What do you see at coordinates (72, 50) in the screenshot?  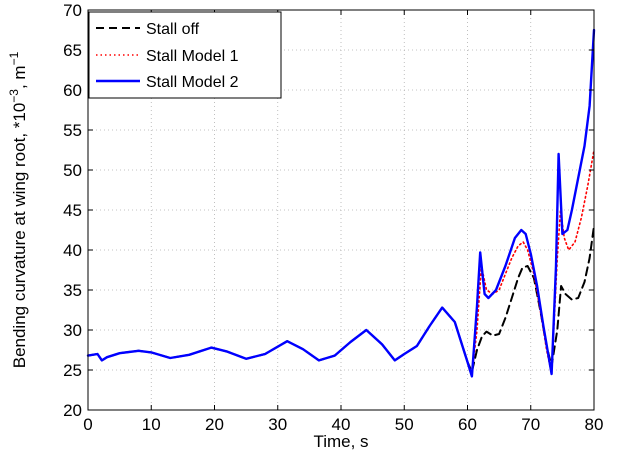 I see `y-tick-label: 65` at bounding box center [72, 50].